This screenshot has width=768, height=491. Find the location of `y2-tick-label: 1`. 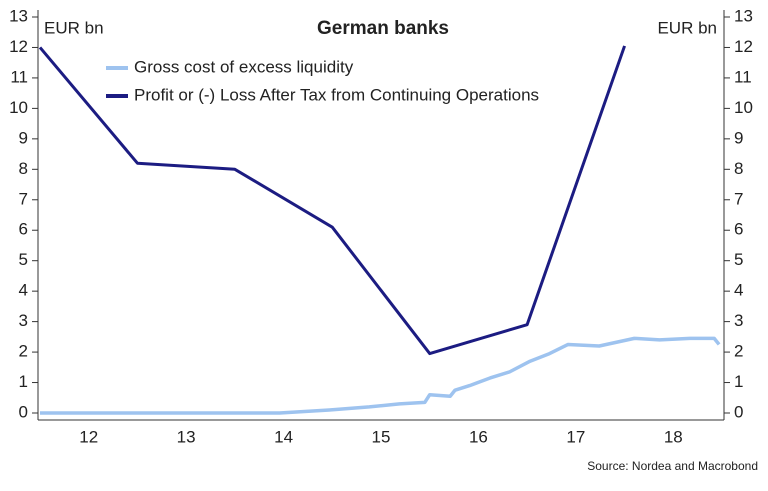

y2-tick-label: 1 is located at coordinates (738, 381).